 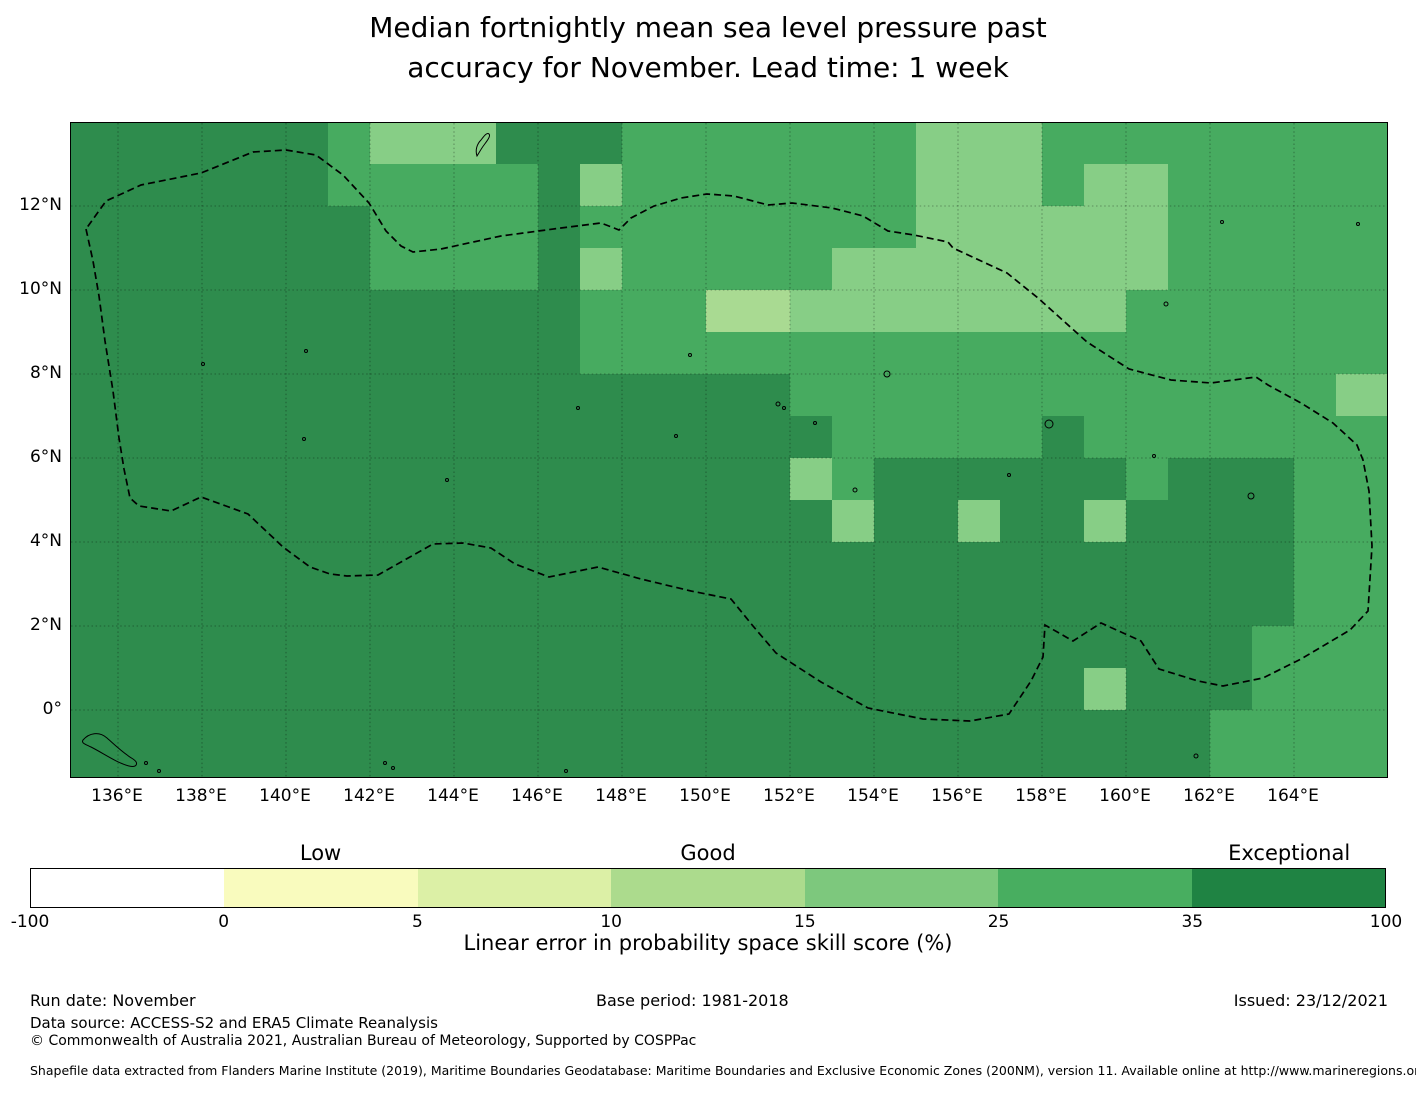 I want to click on x-tick-label: 138°E, so click(x=201, y=796).